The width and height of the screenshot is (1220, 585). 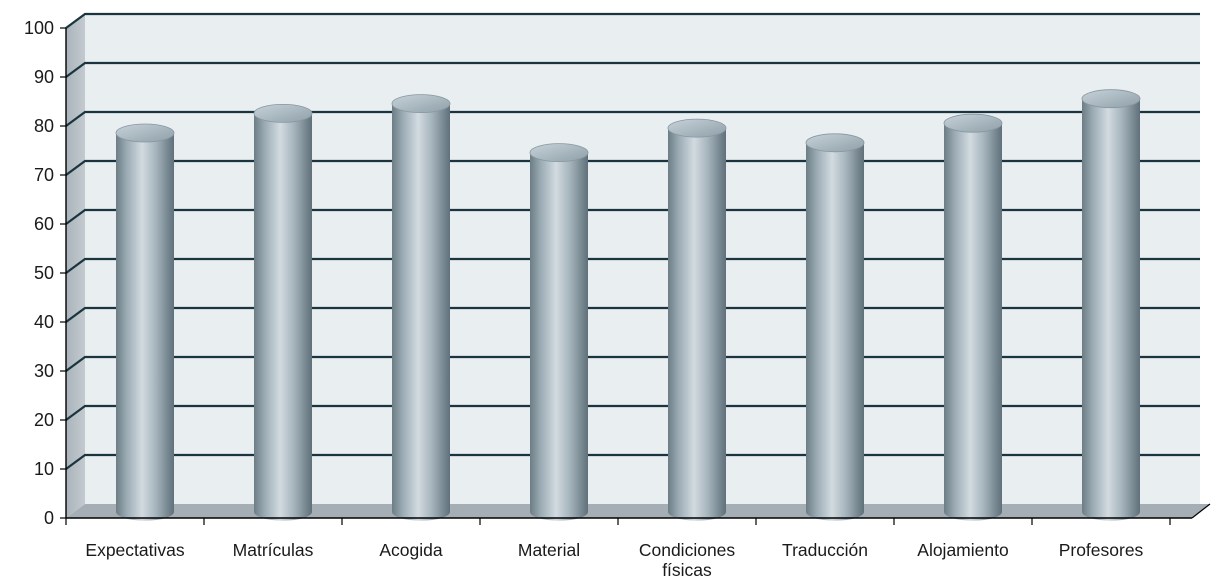 I want to click on x-category-label-line: Traducción, so click(x=825, y=550).